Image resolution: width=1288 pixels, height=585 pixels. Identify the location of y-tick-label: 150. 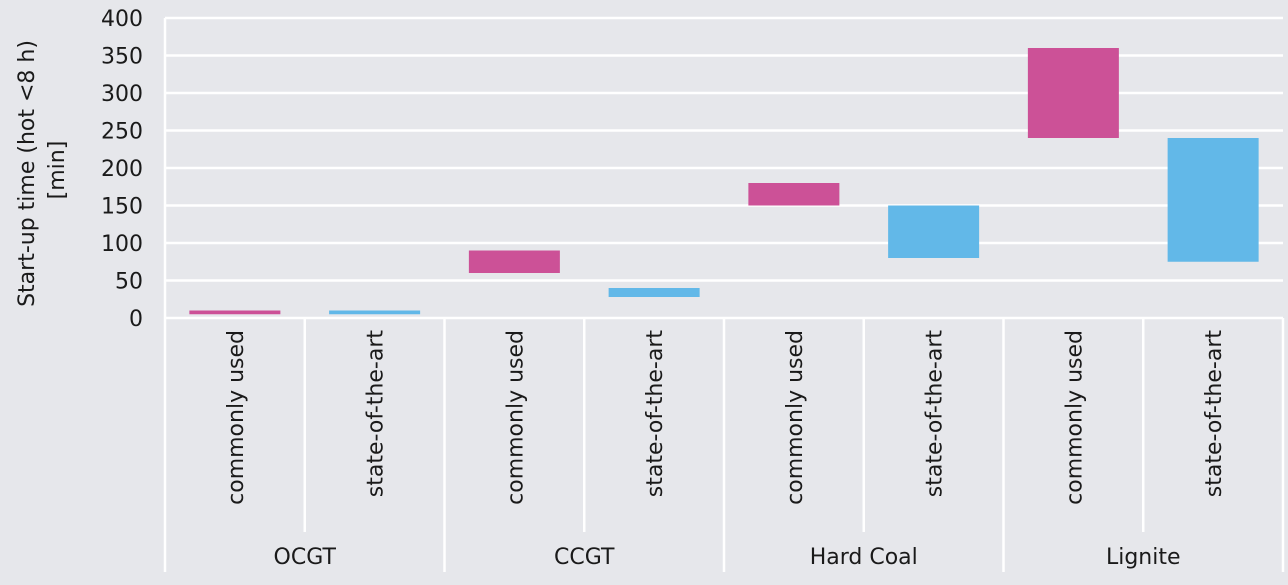
(122, 207).